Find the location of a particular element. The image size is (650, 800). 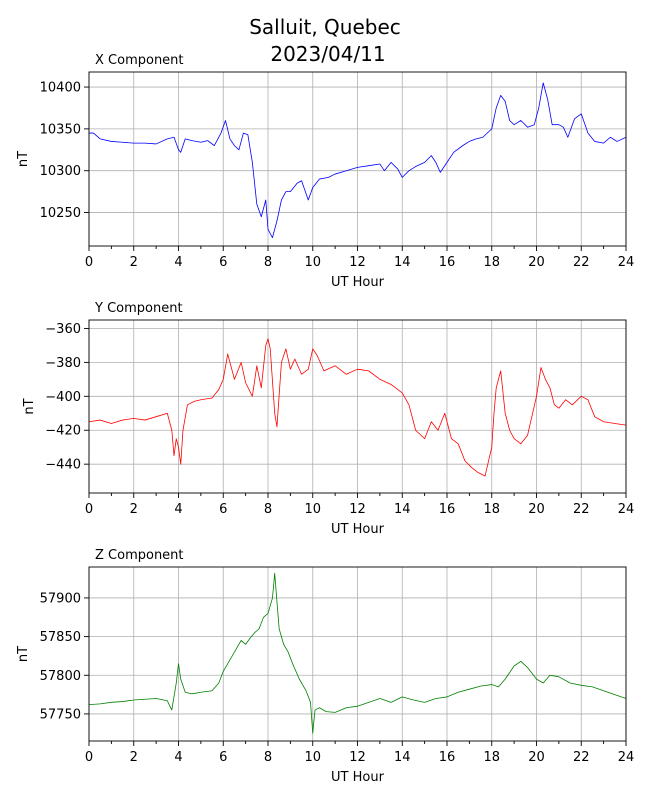

y-tick-label: 10300 is located at coordinates (60, 171).